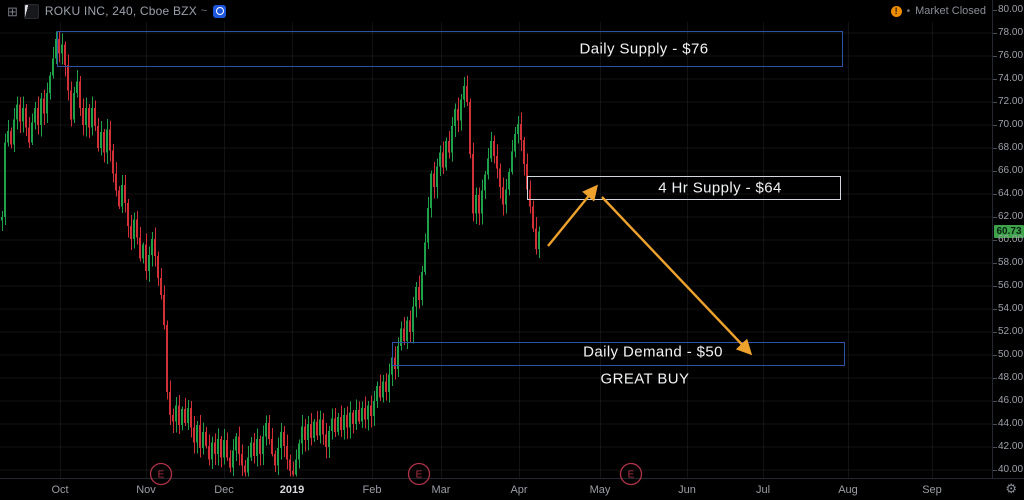  Describe the element at coordinates (1009, 232) in the screenshot. I see `last-price-badge: 60.73` at that location.